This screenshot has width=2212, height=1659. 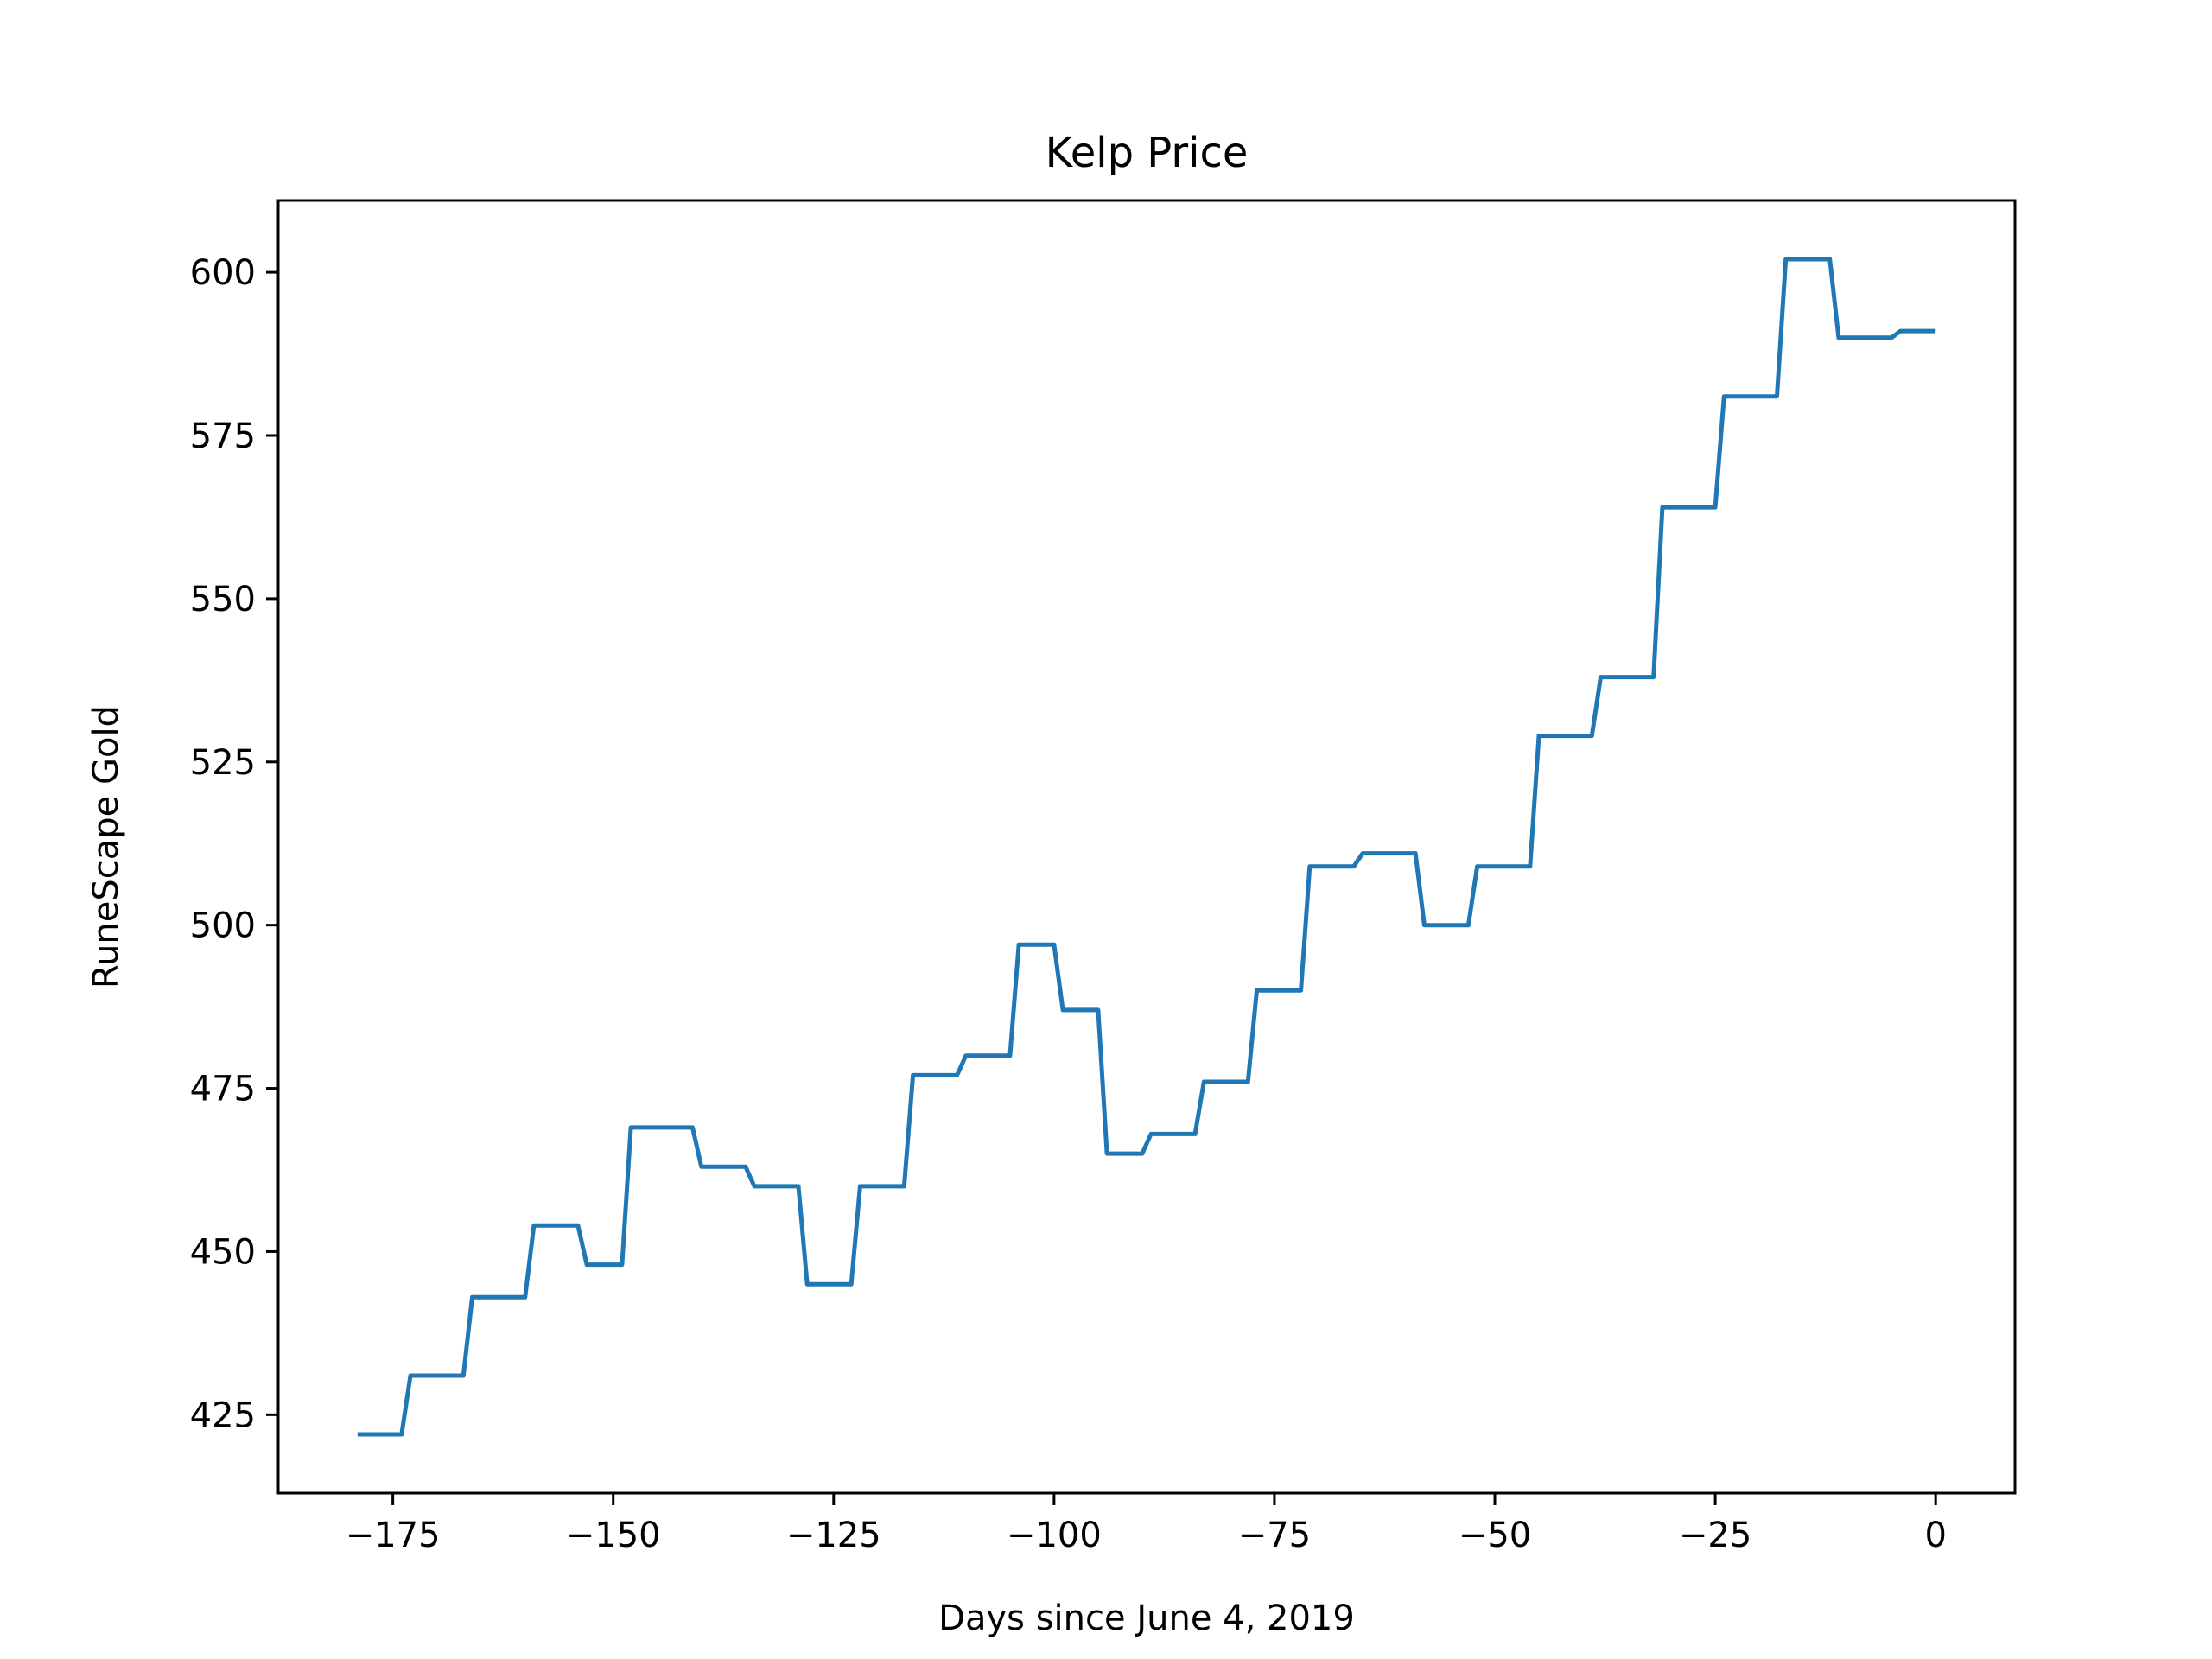 I want to click on y-tick-label: 500, so click(x=223, y=926).